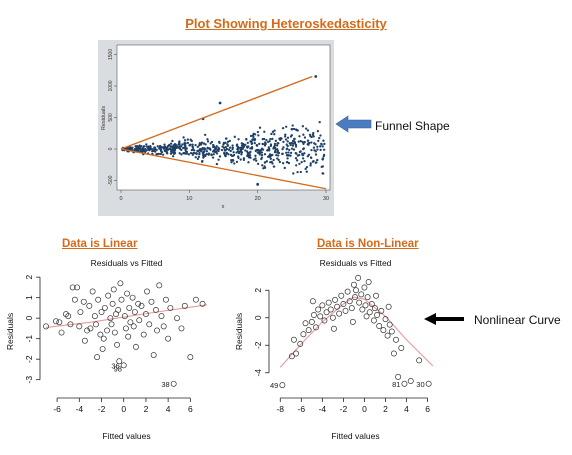 This screenshot has height=455, width=572. I want to click on x-tick-label: -2, so click(344, 409).